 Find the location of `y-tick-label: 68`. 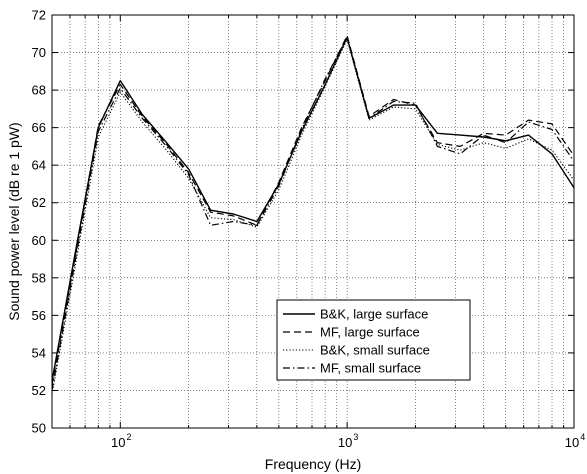

y-tick-label: 68 is located at coordinates (39, 90).